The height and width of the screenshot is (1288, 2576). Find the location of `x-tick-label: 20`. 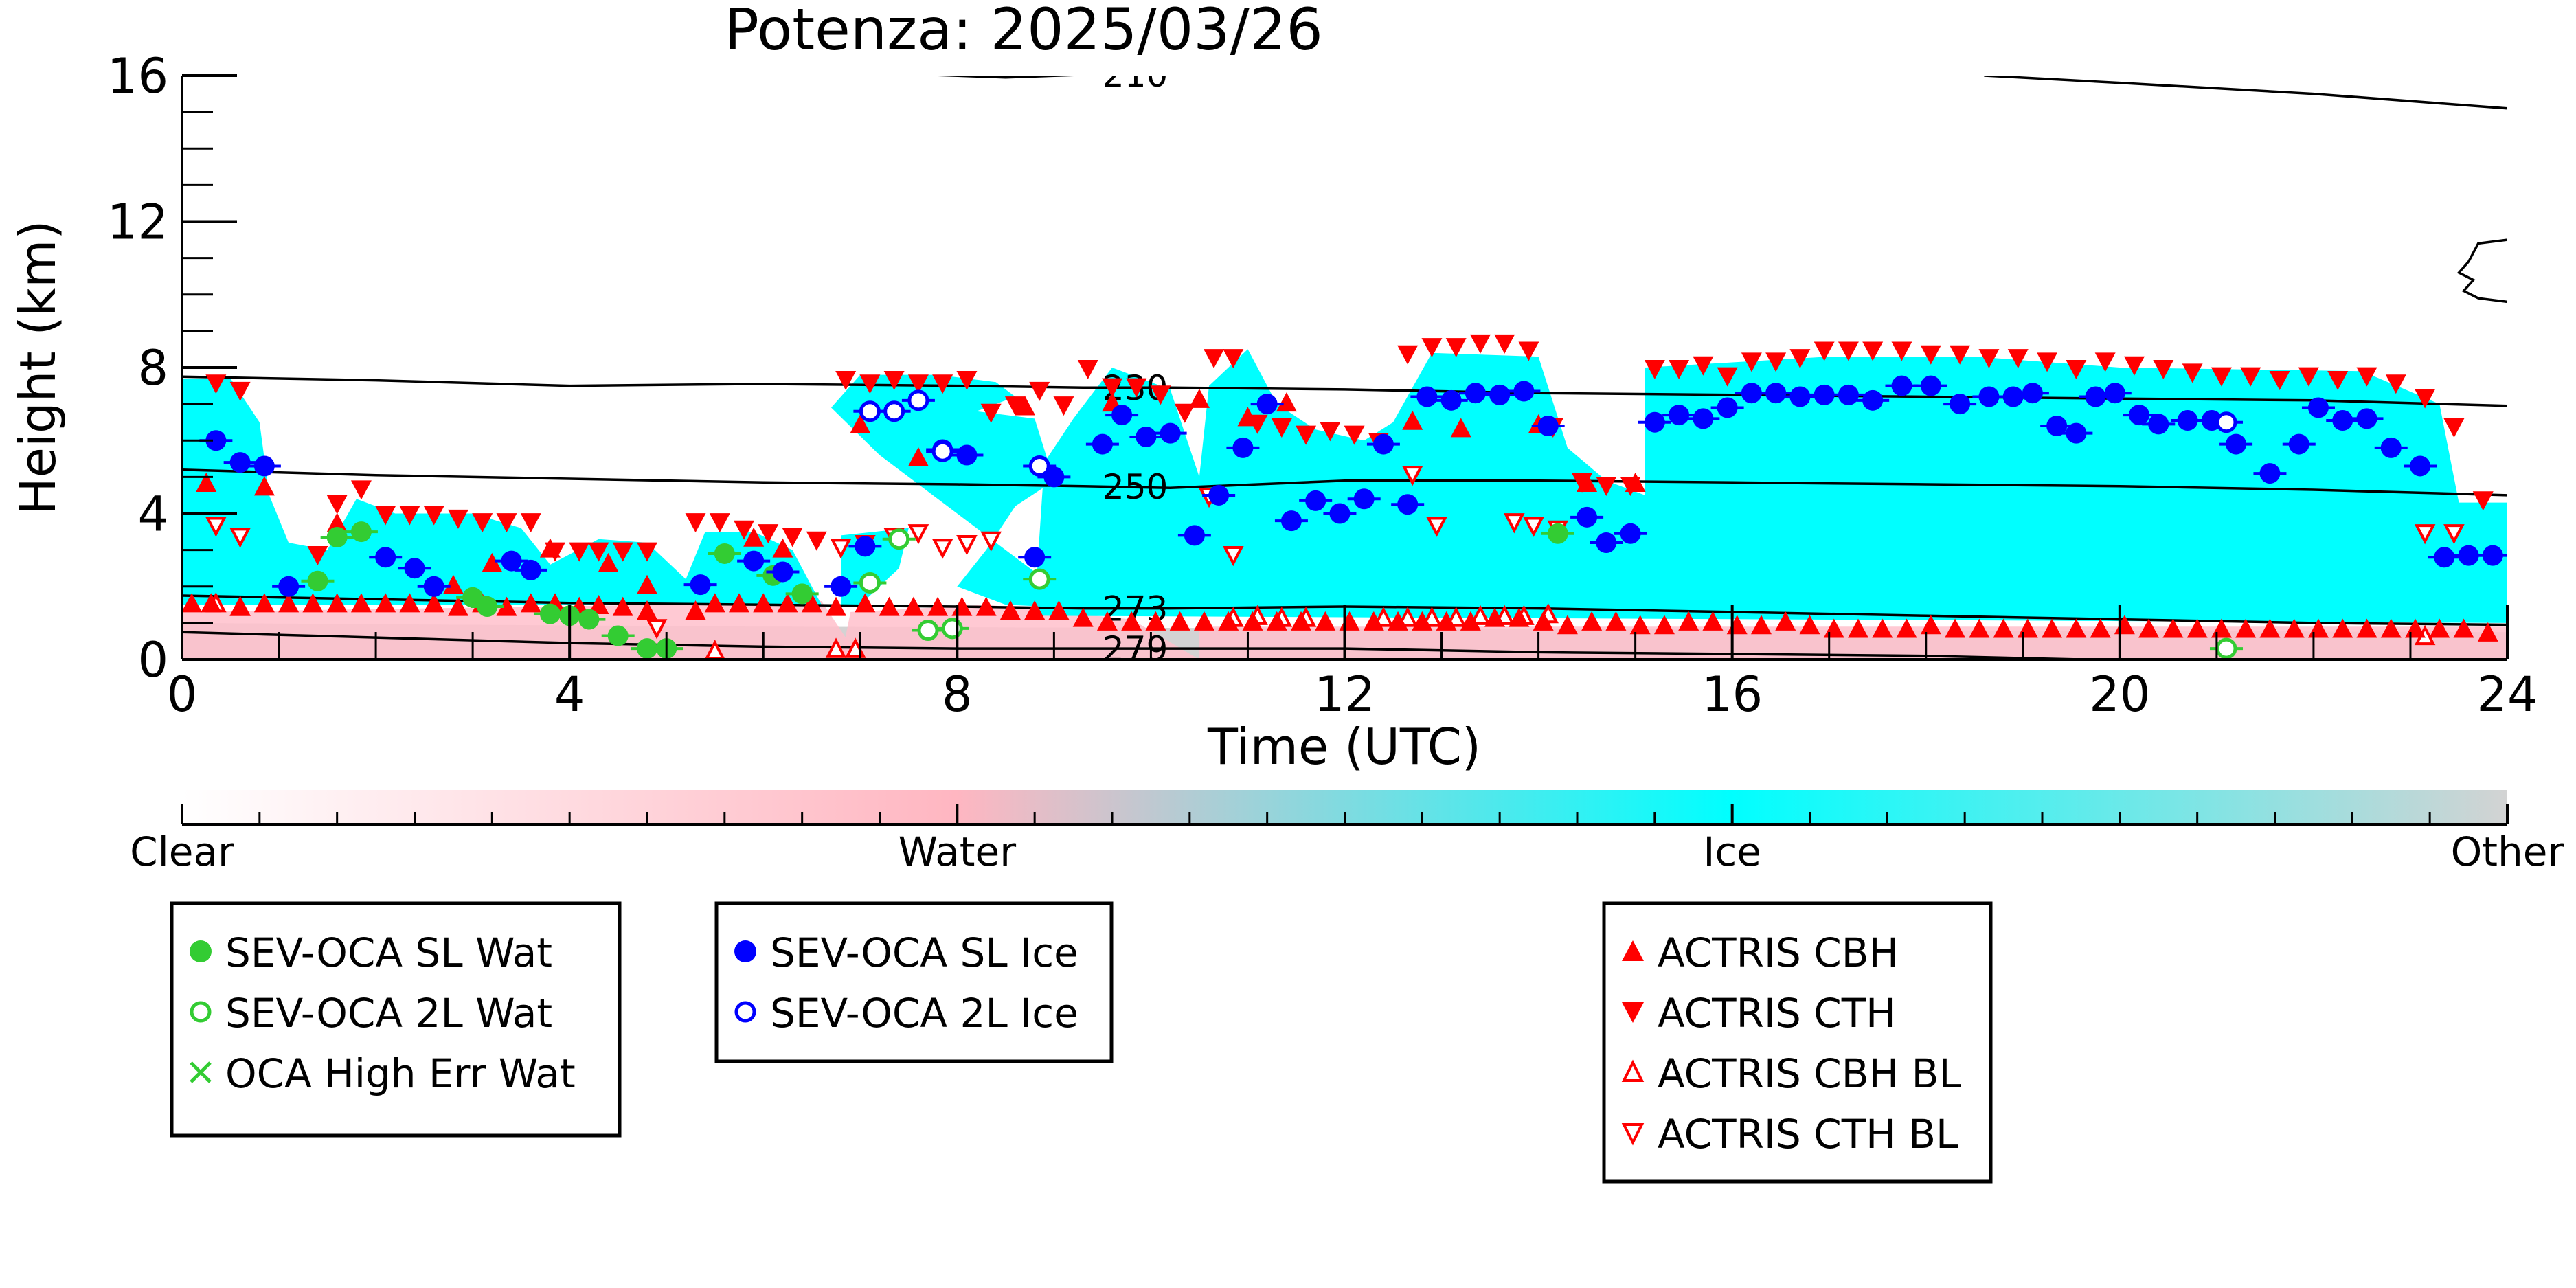

x-tick-label: 20 is located at coordinates (2119, 694).